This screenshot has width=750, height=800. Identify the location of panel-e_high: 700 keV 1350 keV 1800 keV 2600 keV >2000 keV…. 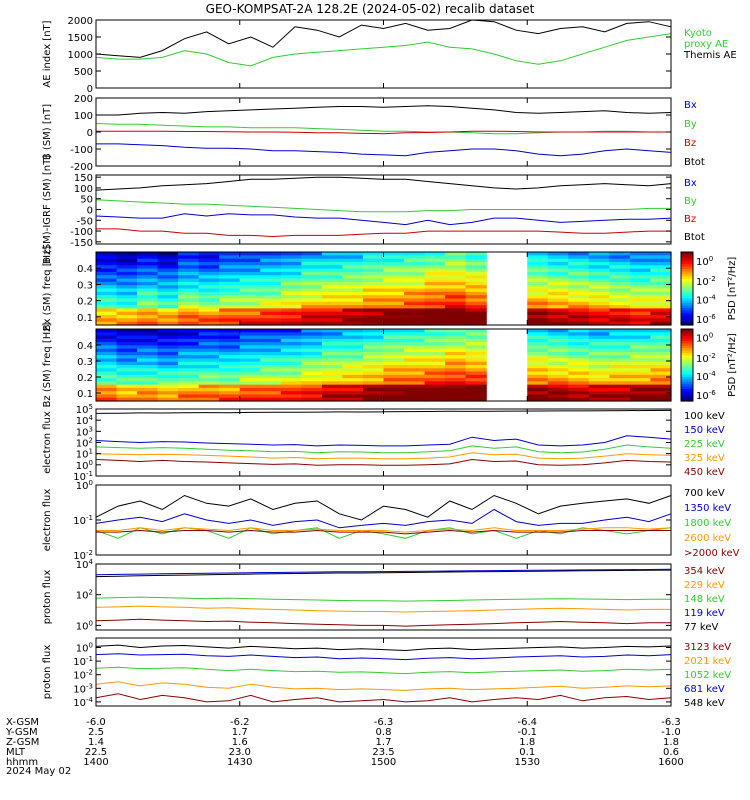
(391, 520).